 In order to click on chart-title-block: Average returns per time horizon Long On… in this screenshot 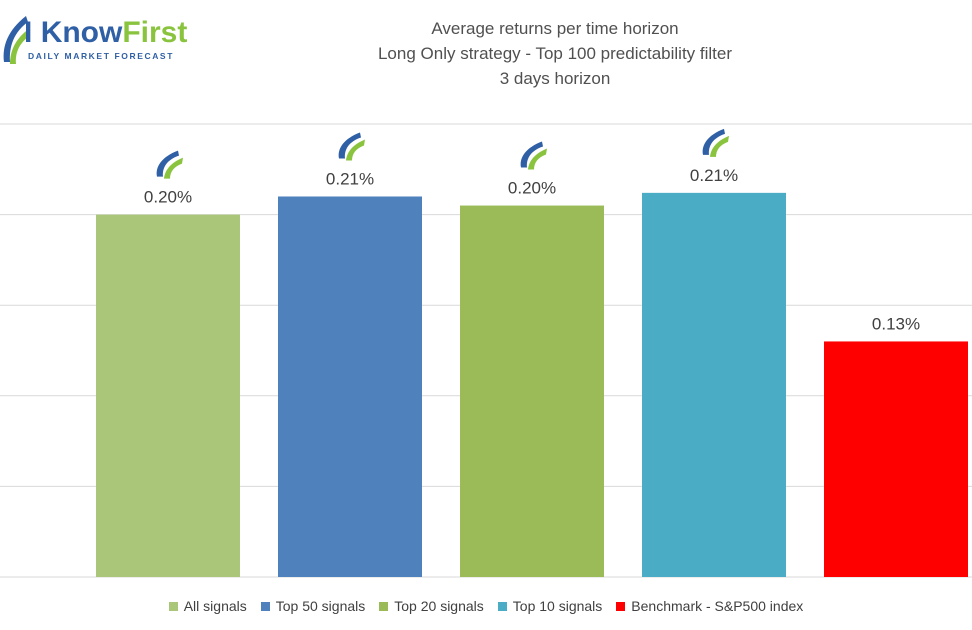, I will do `click(555, 53)`.